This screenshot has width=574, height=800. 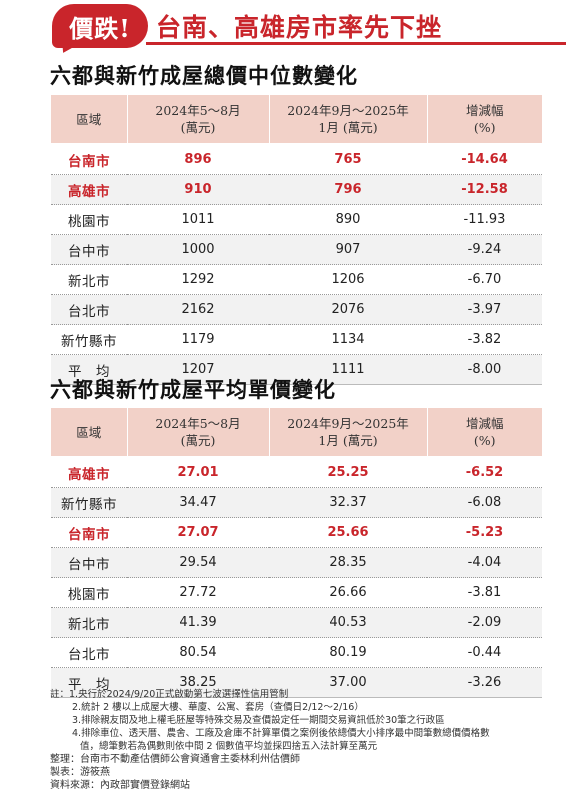 I want to click on cell-period-1-value: 2162, so click(x=198, y=309).